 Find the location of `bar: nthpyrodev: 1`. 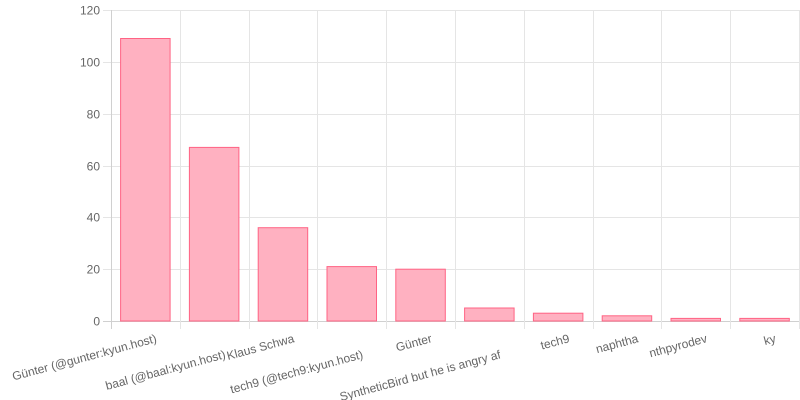

bar: nthpyrodev: 1 is located at coordinates (695, 319).